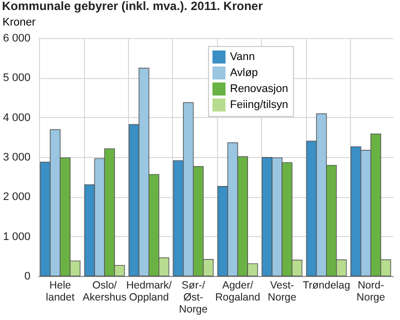 This screenshot has height=320, width=400. What do you see at coordinates (16, 197) in the screenshot?
I see `y-tick-label: 2 000` at bounding box center [16, 197].